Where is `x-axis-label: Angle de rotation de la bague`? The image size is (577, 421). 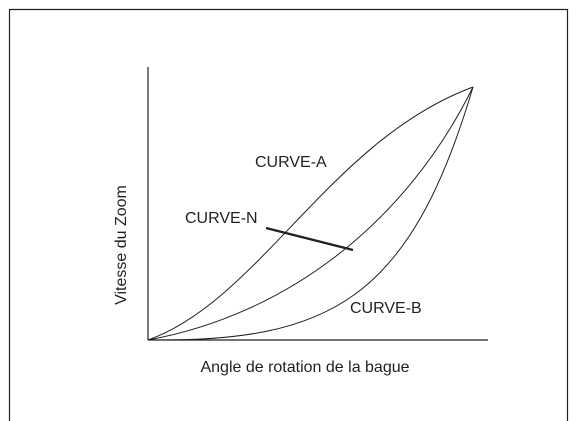 x-axis-label: Angle de rotation de la bague is located at coordinates (304, 367).